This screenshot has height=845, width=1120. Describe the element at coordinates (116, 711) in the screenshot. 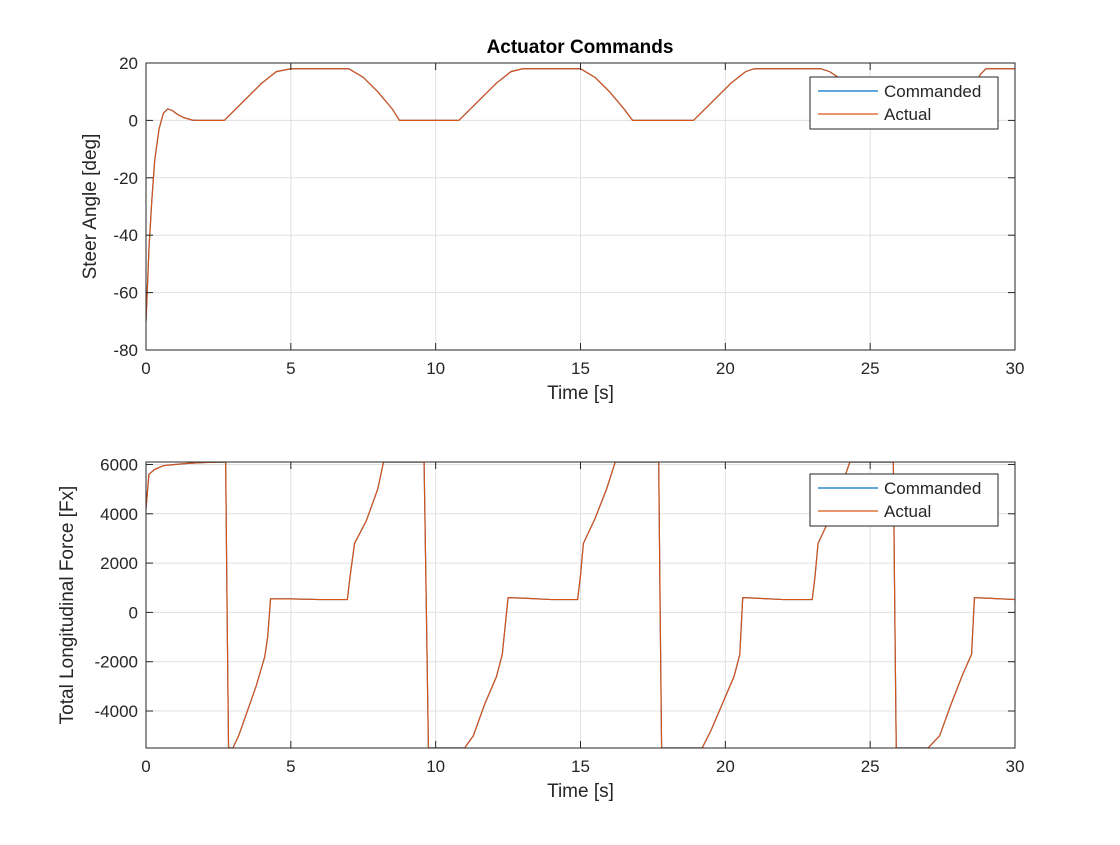

I see `y-tick-label: -4000` at that location.